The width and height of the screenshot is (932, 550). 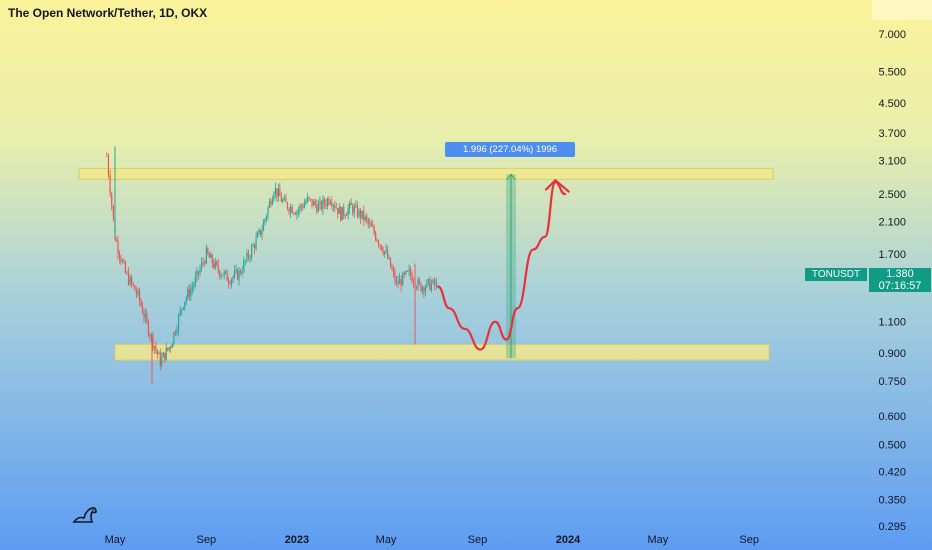 I want to click on last-price: 1.380, so click(x=900, y=274).